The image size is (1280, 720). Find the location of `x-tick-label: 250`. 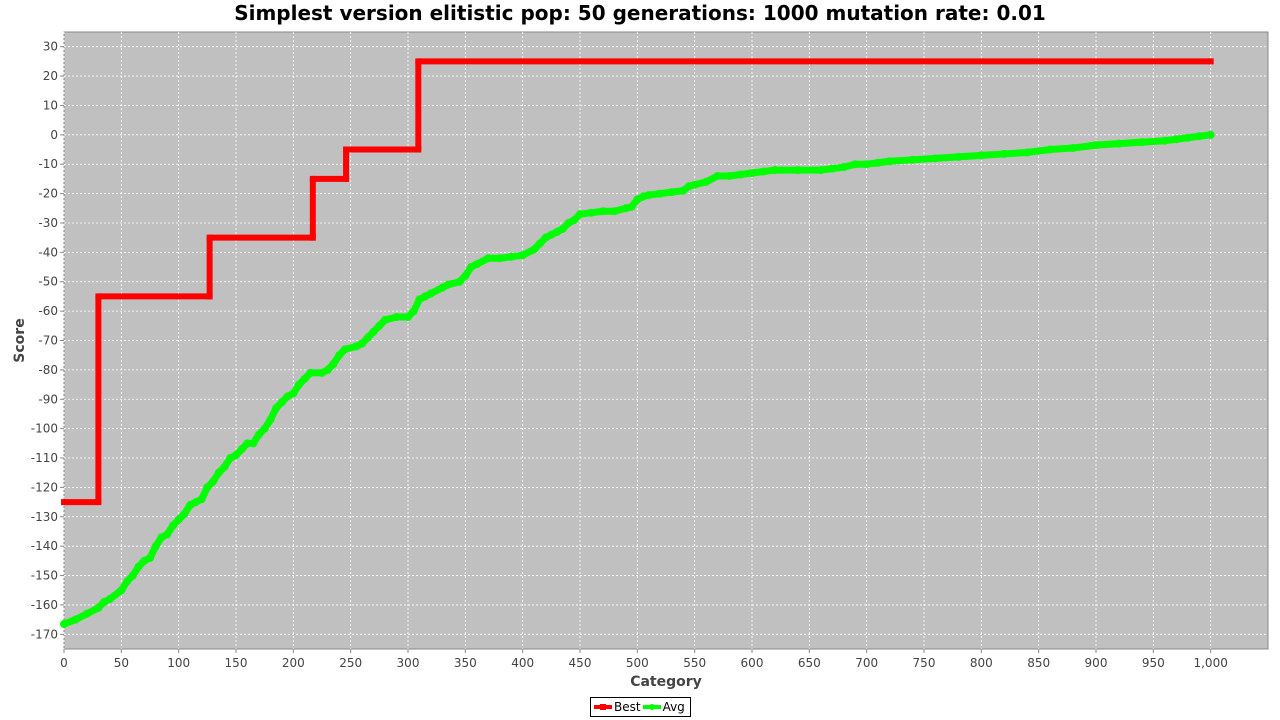

x-tick-label: 250 is located at coordinates (350, 663).